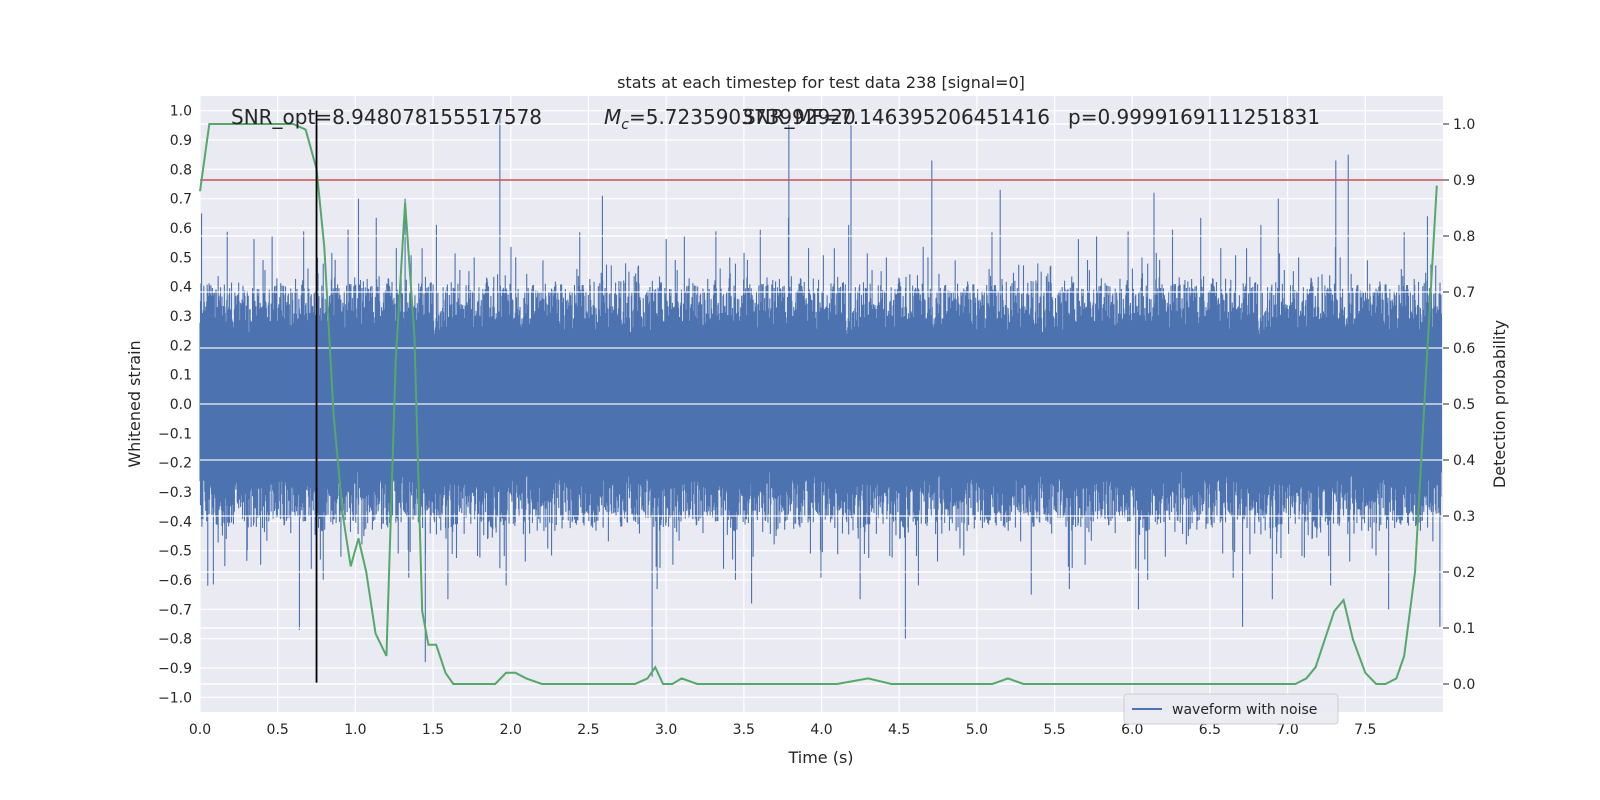  I want to click on y-tick-label: −0.4, so click(175, 522).